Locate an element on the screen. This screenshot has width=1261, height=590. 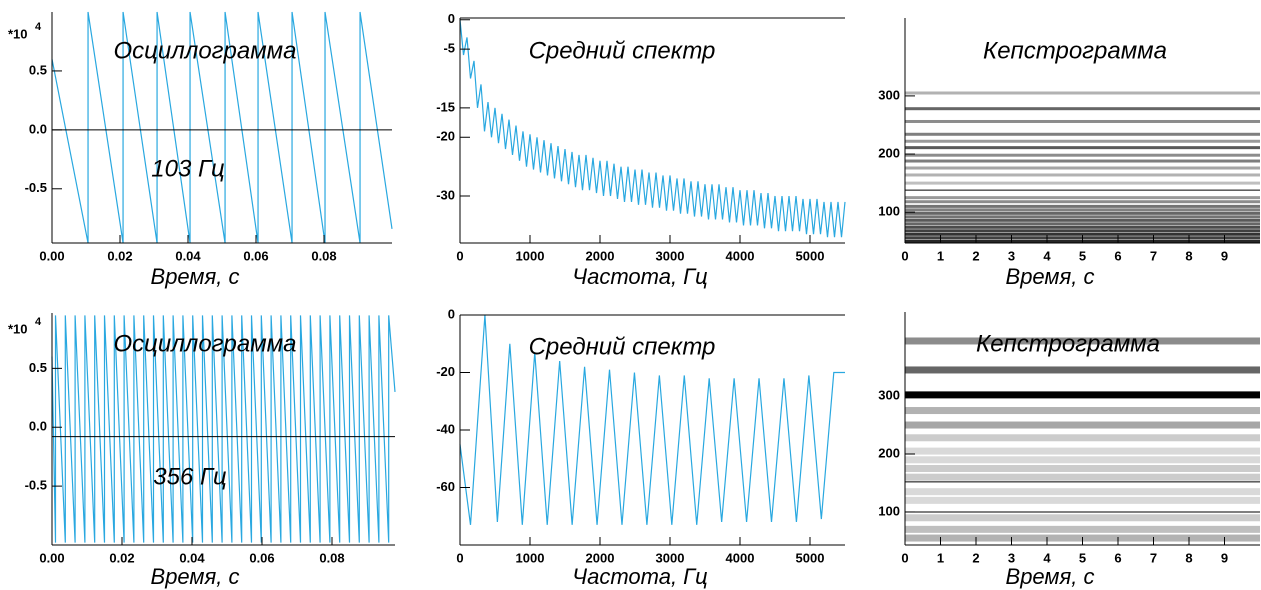
x-tick-label: 2 is located at coordinates (975, 557).